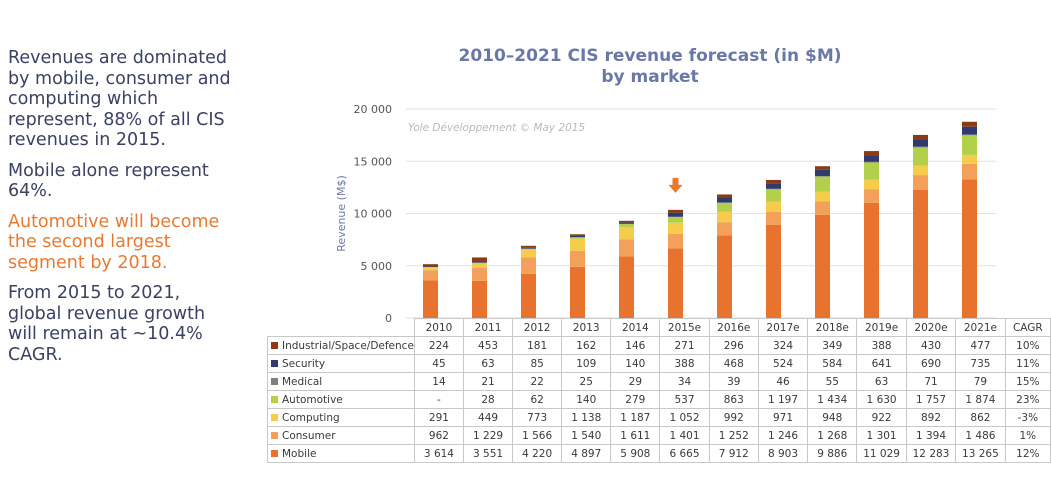  Describe the element at coordinates (881, 327) in the screenshot. I see `x-tick-label: 2019e` at that location.